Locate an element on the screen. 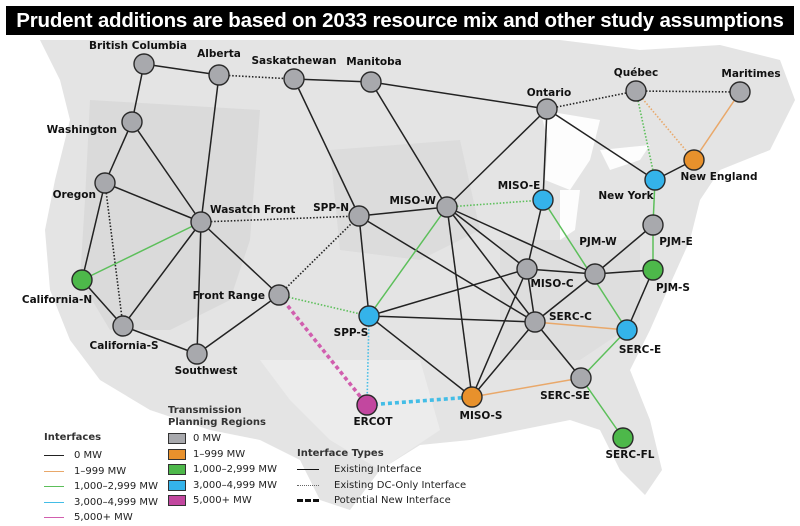 The height and width of the screenshot is (526, 800). region-node-misoc is located at coordinates (527, 269).